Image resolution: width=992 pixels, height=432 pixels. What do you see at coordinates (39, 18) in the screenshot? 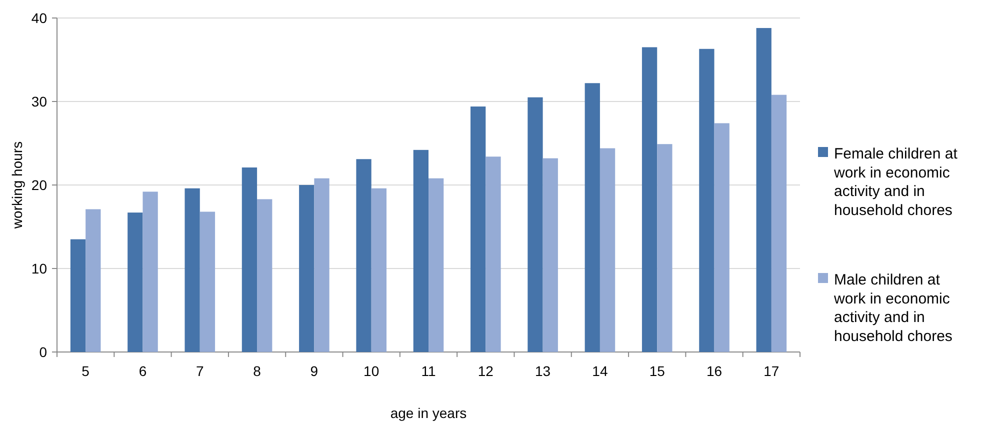
I see `y-tick-label: 40` at bounding box center [39, 18].